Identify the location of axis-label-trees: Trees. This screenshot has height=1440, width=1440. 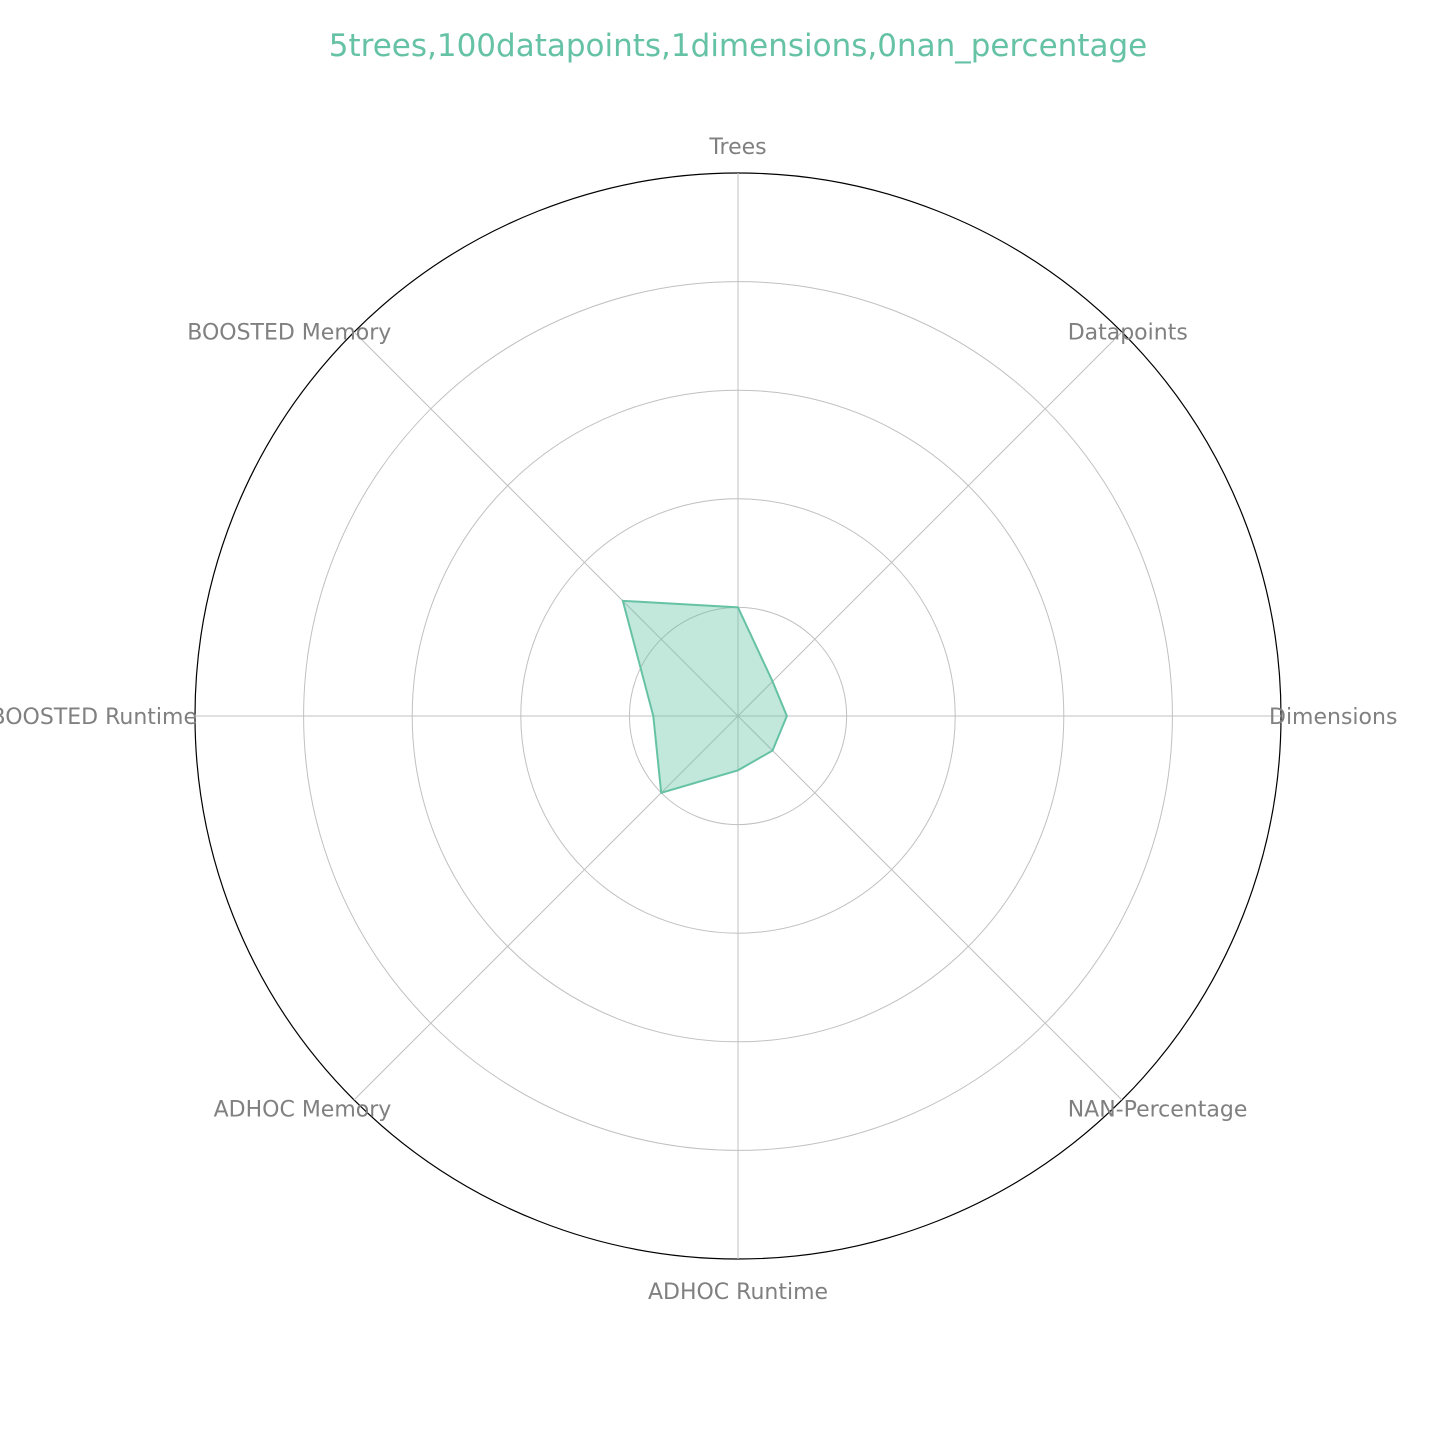
(737, 147).